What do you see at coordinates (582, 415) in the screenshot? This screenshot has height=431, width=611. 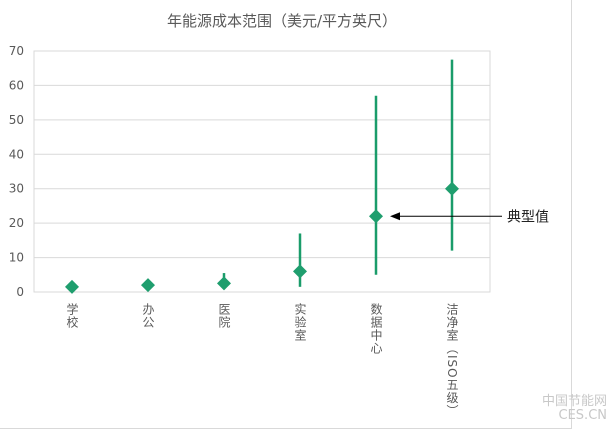 I see `watermark-line2: CES.CN` at bounding box center [582, 415].